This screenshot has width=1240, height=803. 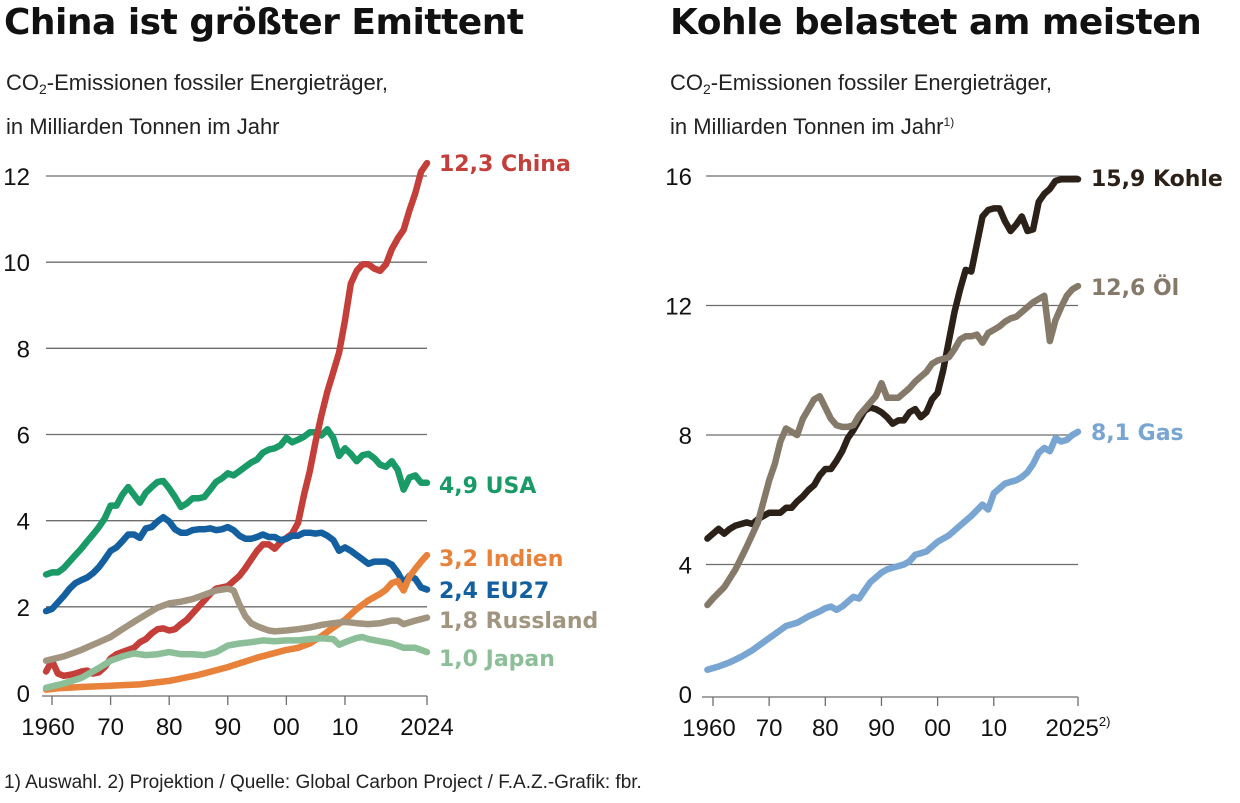 I want to click on series-name: Öl, so click(x=1166, y=288).